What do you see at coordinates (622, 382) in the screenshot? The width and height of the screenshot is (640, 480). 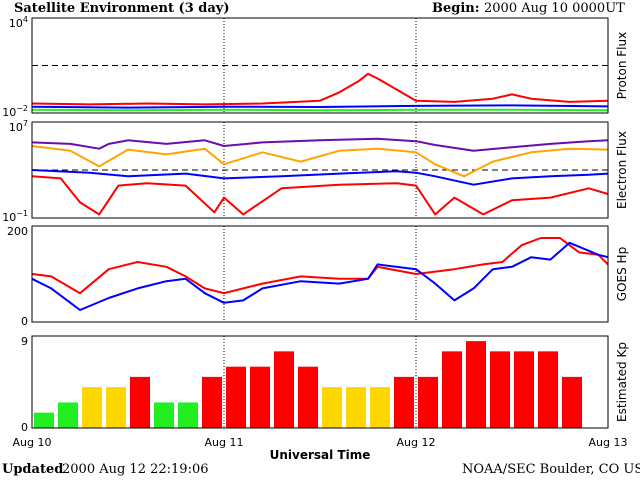 I see `panel-ylabel: Estimated Kp` at bounding box center [622, 382].